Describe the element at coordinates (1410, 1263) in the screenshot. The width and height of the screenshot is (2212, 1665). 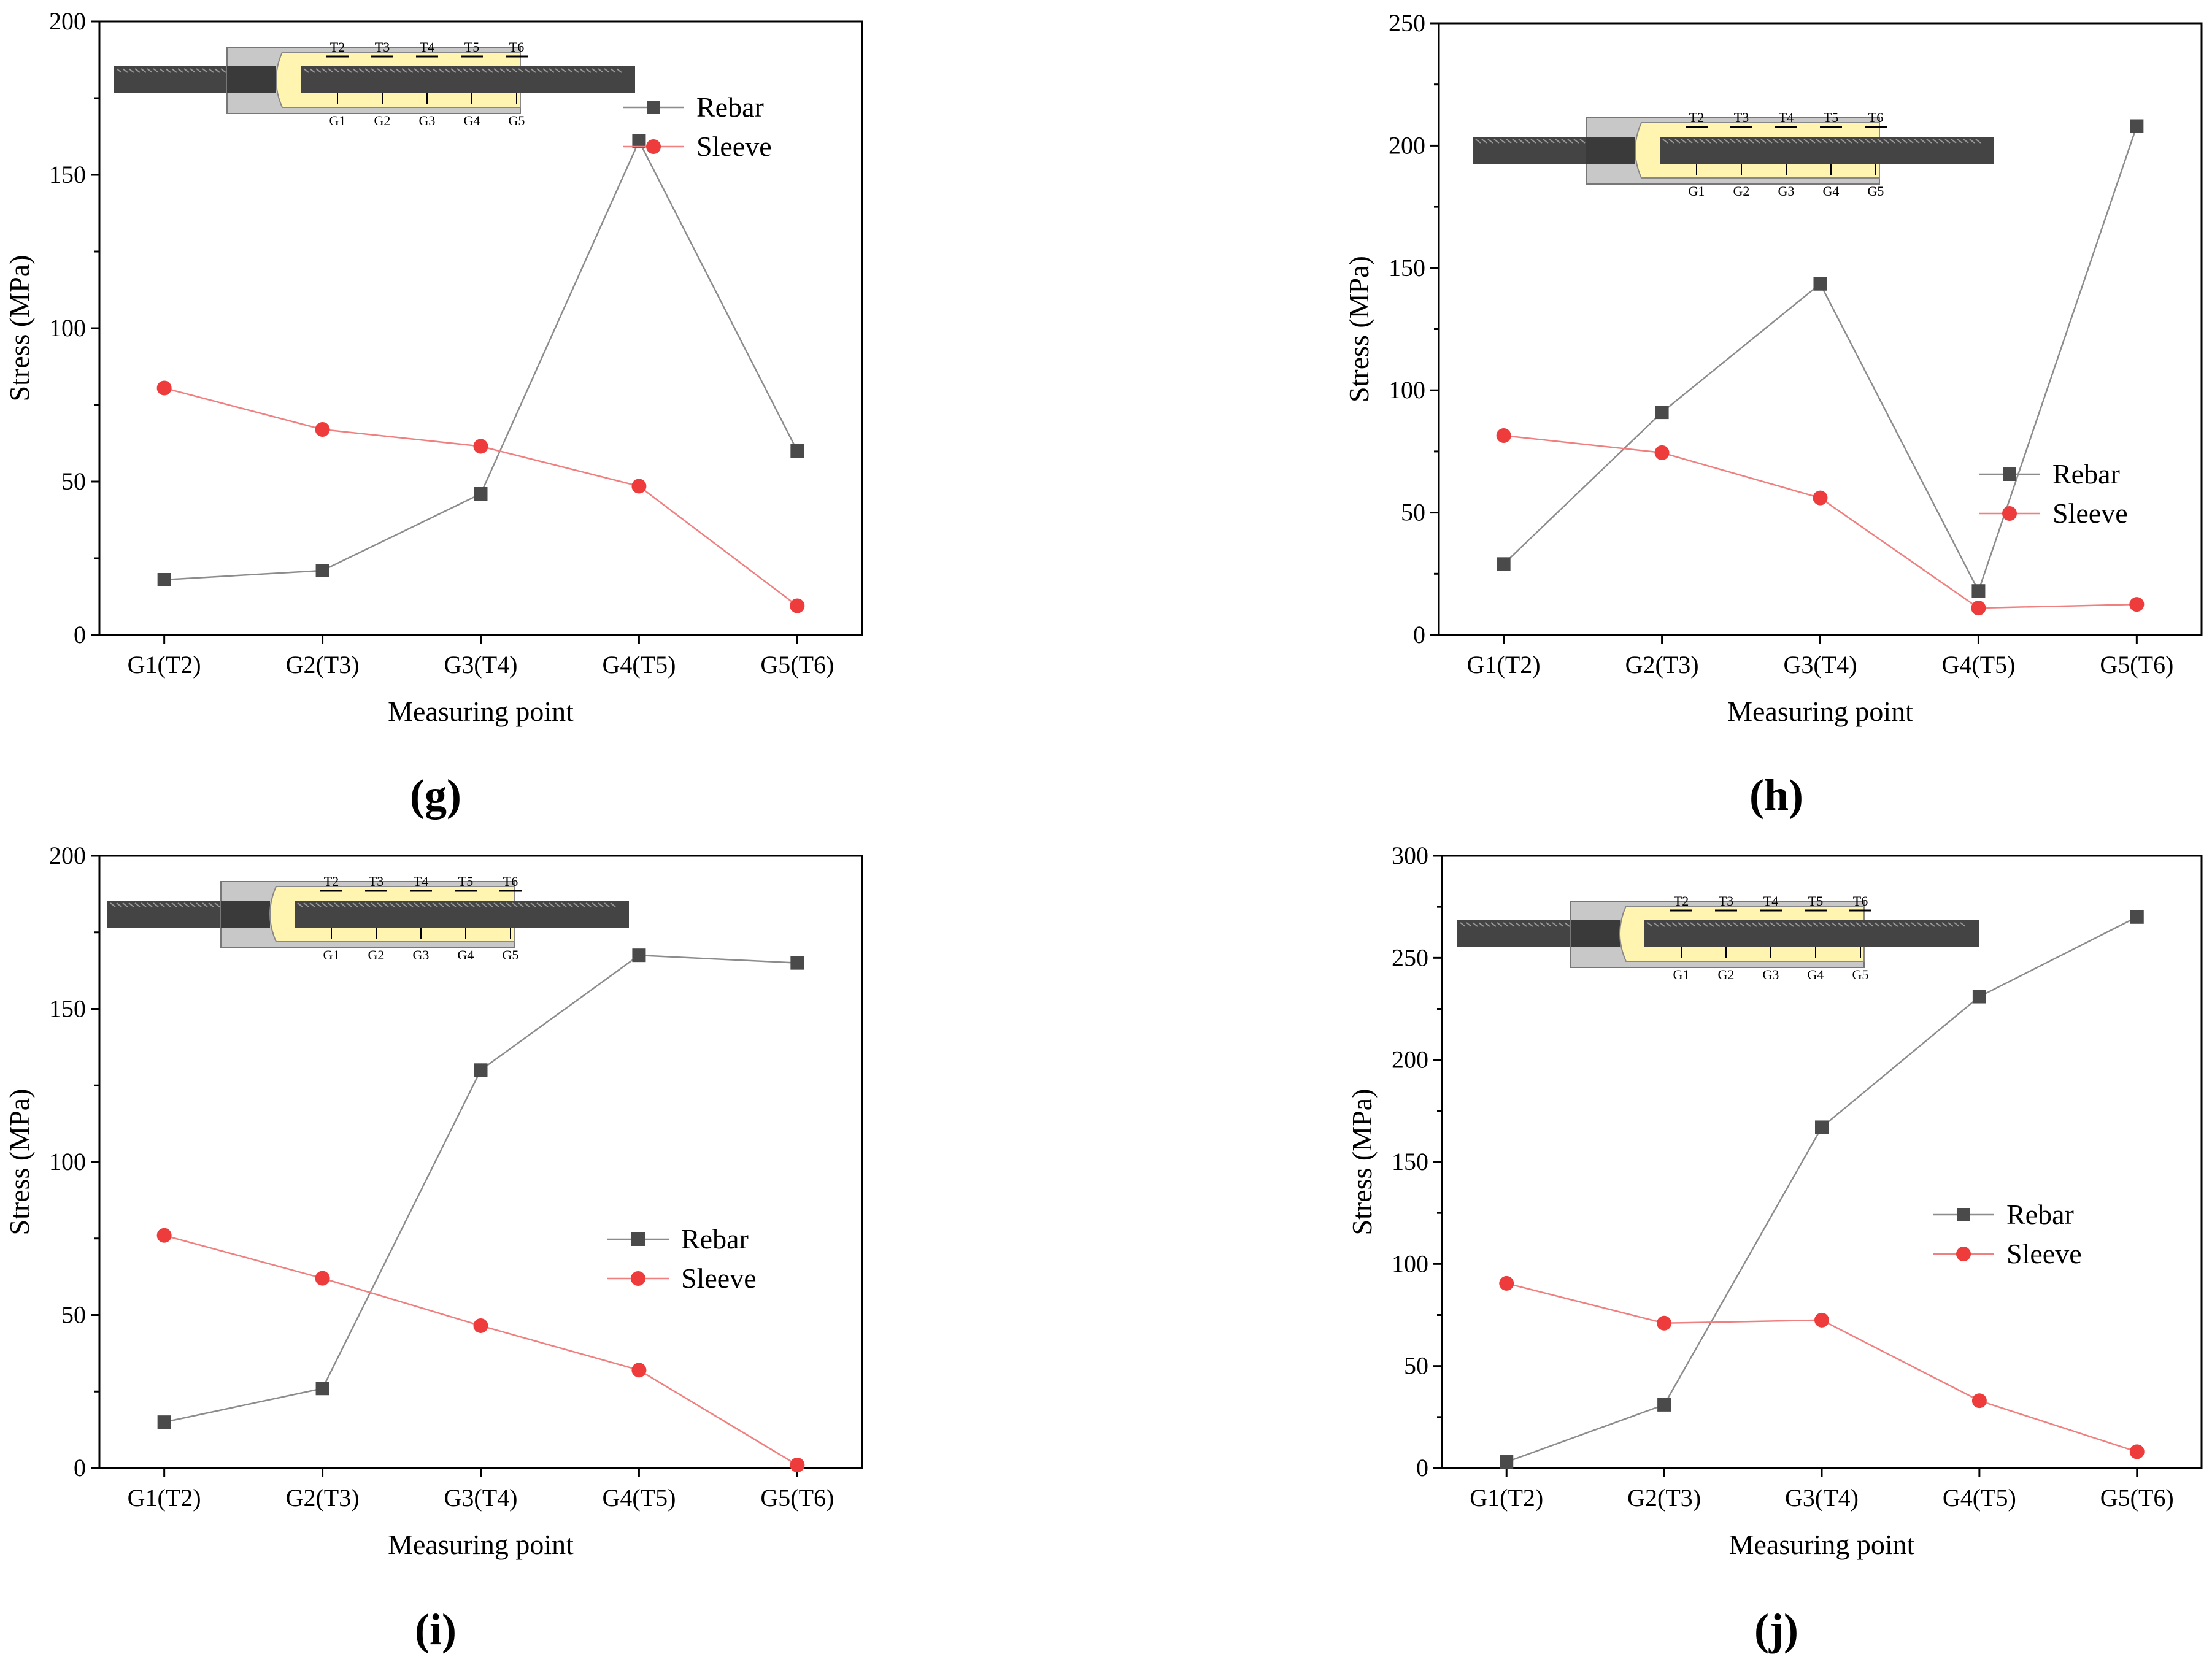
I see `y-tick-label: 100` at that location.